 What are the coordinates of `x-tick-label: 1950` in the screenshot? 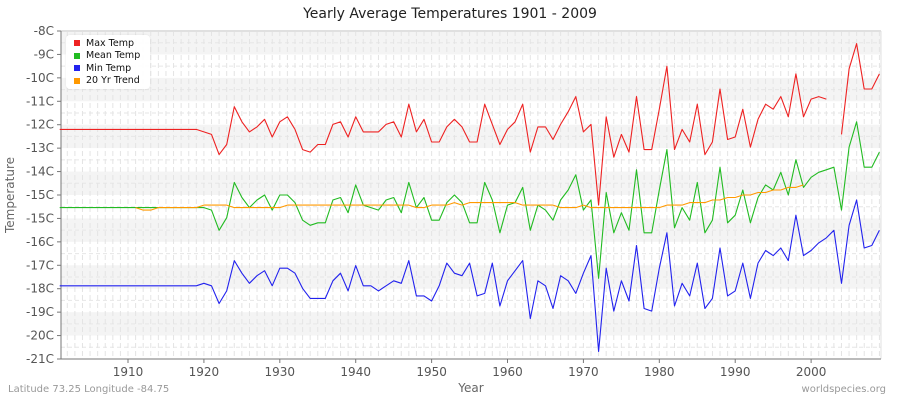 It's located at (431, 372).